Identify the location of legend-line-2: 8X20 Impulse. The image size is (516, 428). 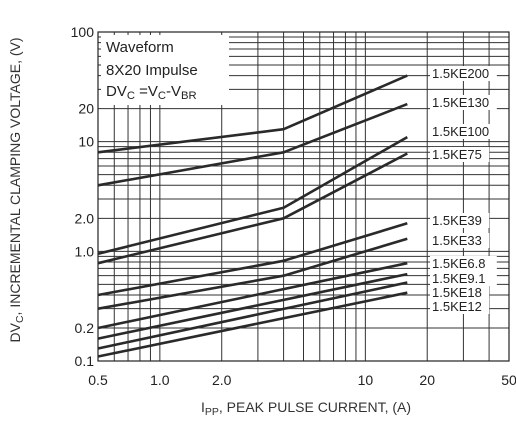
(152, 70).